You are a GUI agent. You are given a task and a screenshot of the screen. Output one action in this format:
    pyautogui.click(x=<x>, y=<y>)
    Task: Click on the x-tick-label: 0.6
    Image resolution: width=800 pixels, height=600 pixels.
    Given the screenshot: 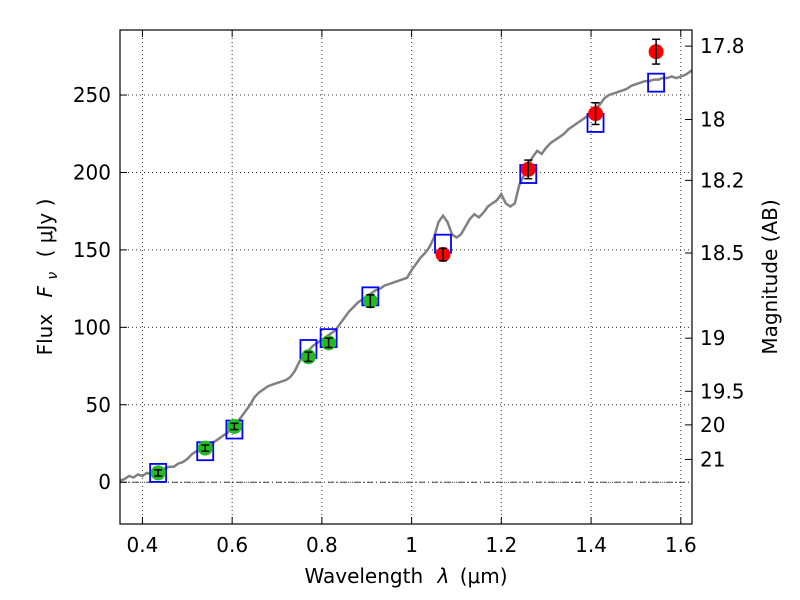 What is the action you would take?
    pyautogui.click(x=232, y=545)
    